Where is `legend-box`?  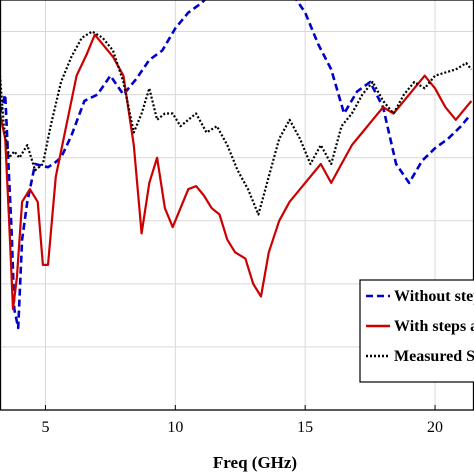
legend-box is located at coordinates (416, 331).